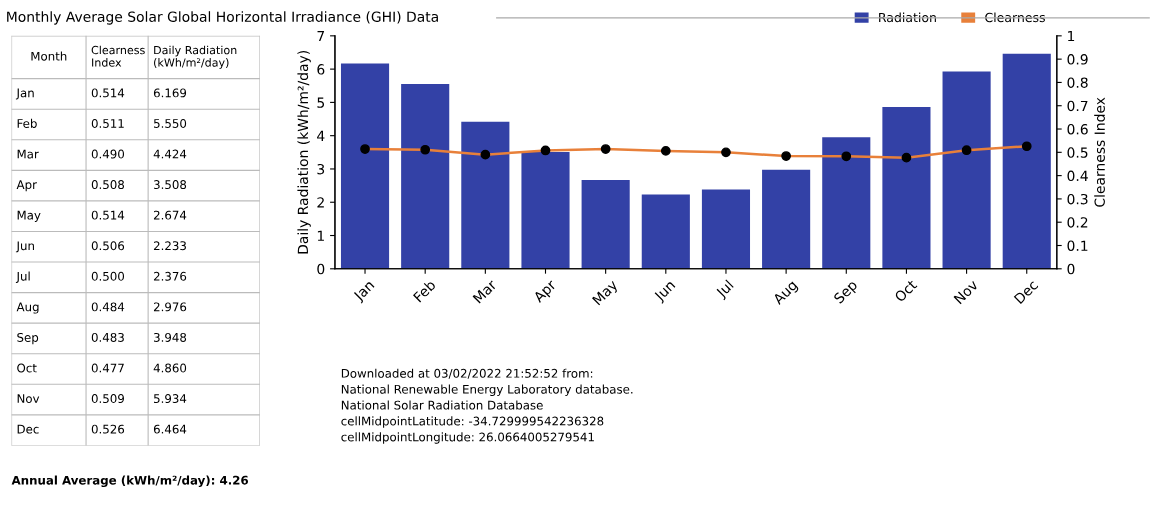 This screenshot has height=512, width=1155. Describe the element at coordinates (170, 337) in the screenshot. I see `data-label: 3.948` at that location.